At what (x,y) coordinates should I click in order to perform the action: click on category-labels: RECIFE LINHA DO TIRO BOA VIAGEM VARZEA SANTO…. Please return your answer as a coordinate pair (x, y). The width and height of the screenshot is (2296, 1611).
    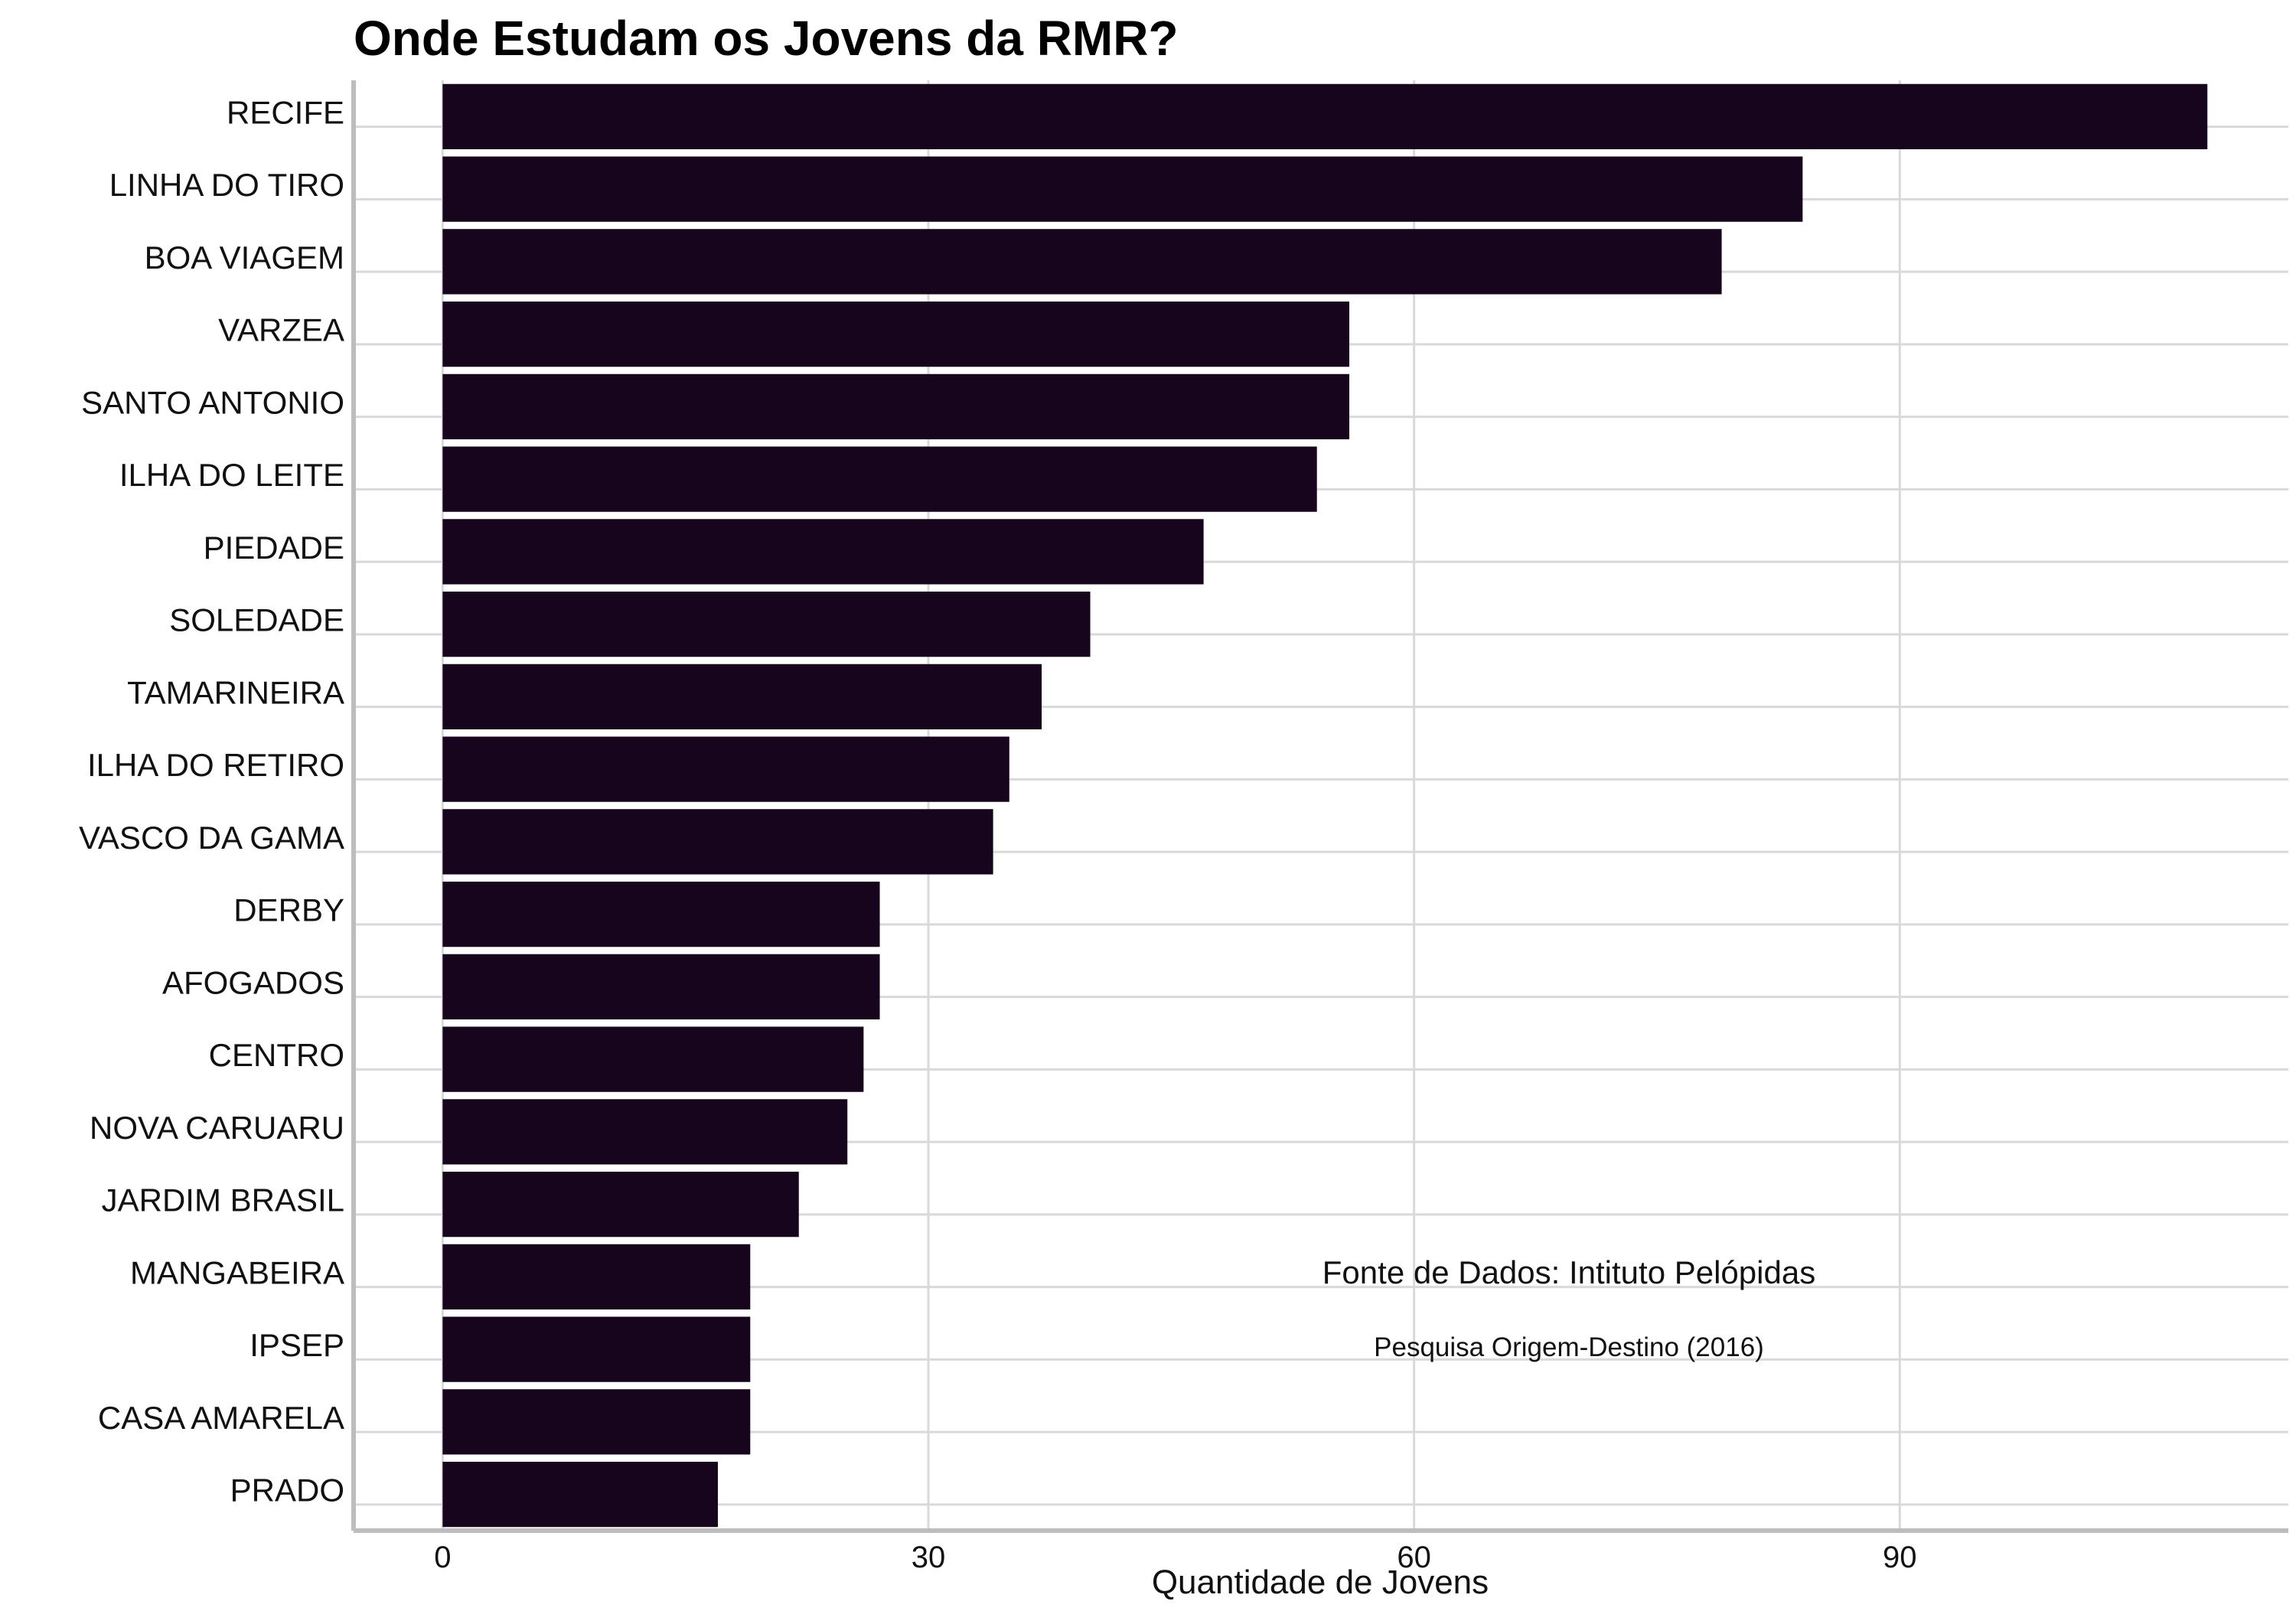
    Looking at the image, I should click on (211, 801).